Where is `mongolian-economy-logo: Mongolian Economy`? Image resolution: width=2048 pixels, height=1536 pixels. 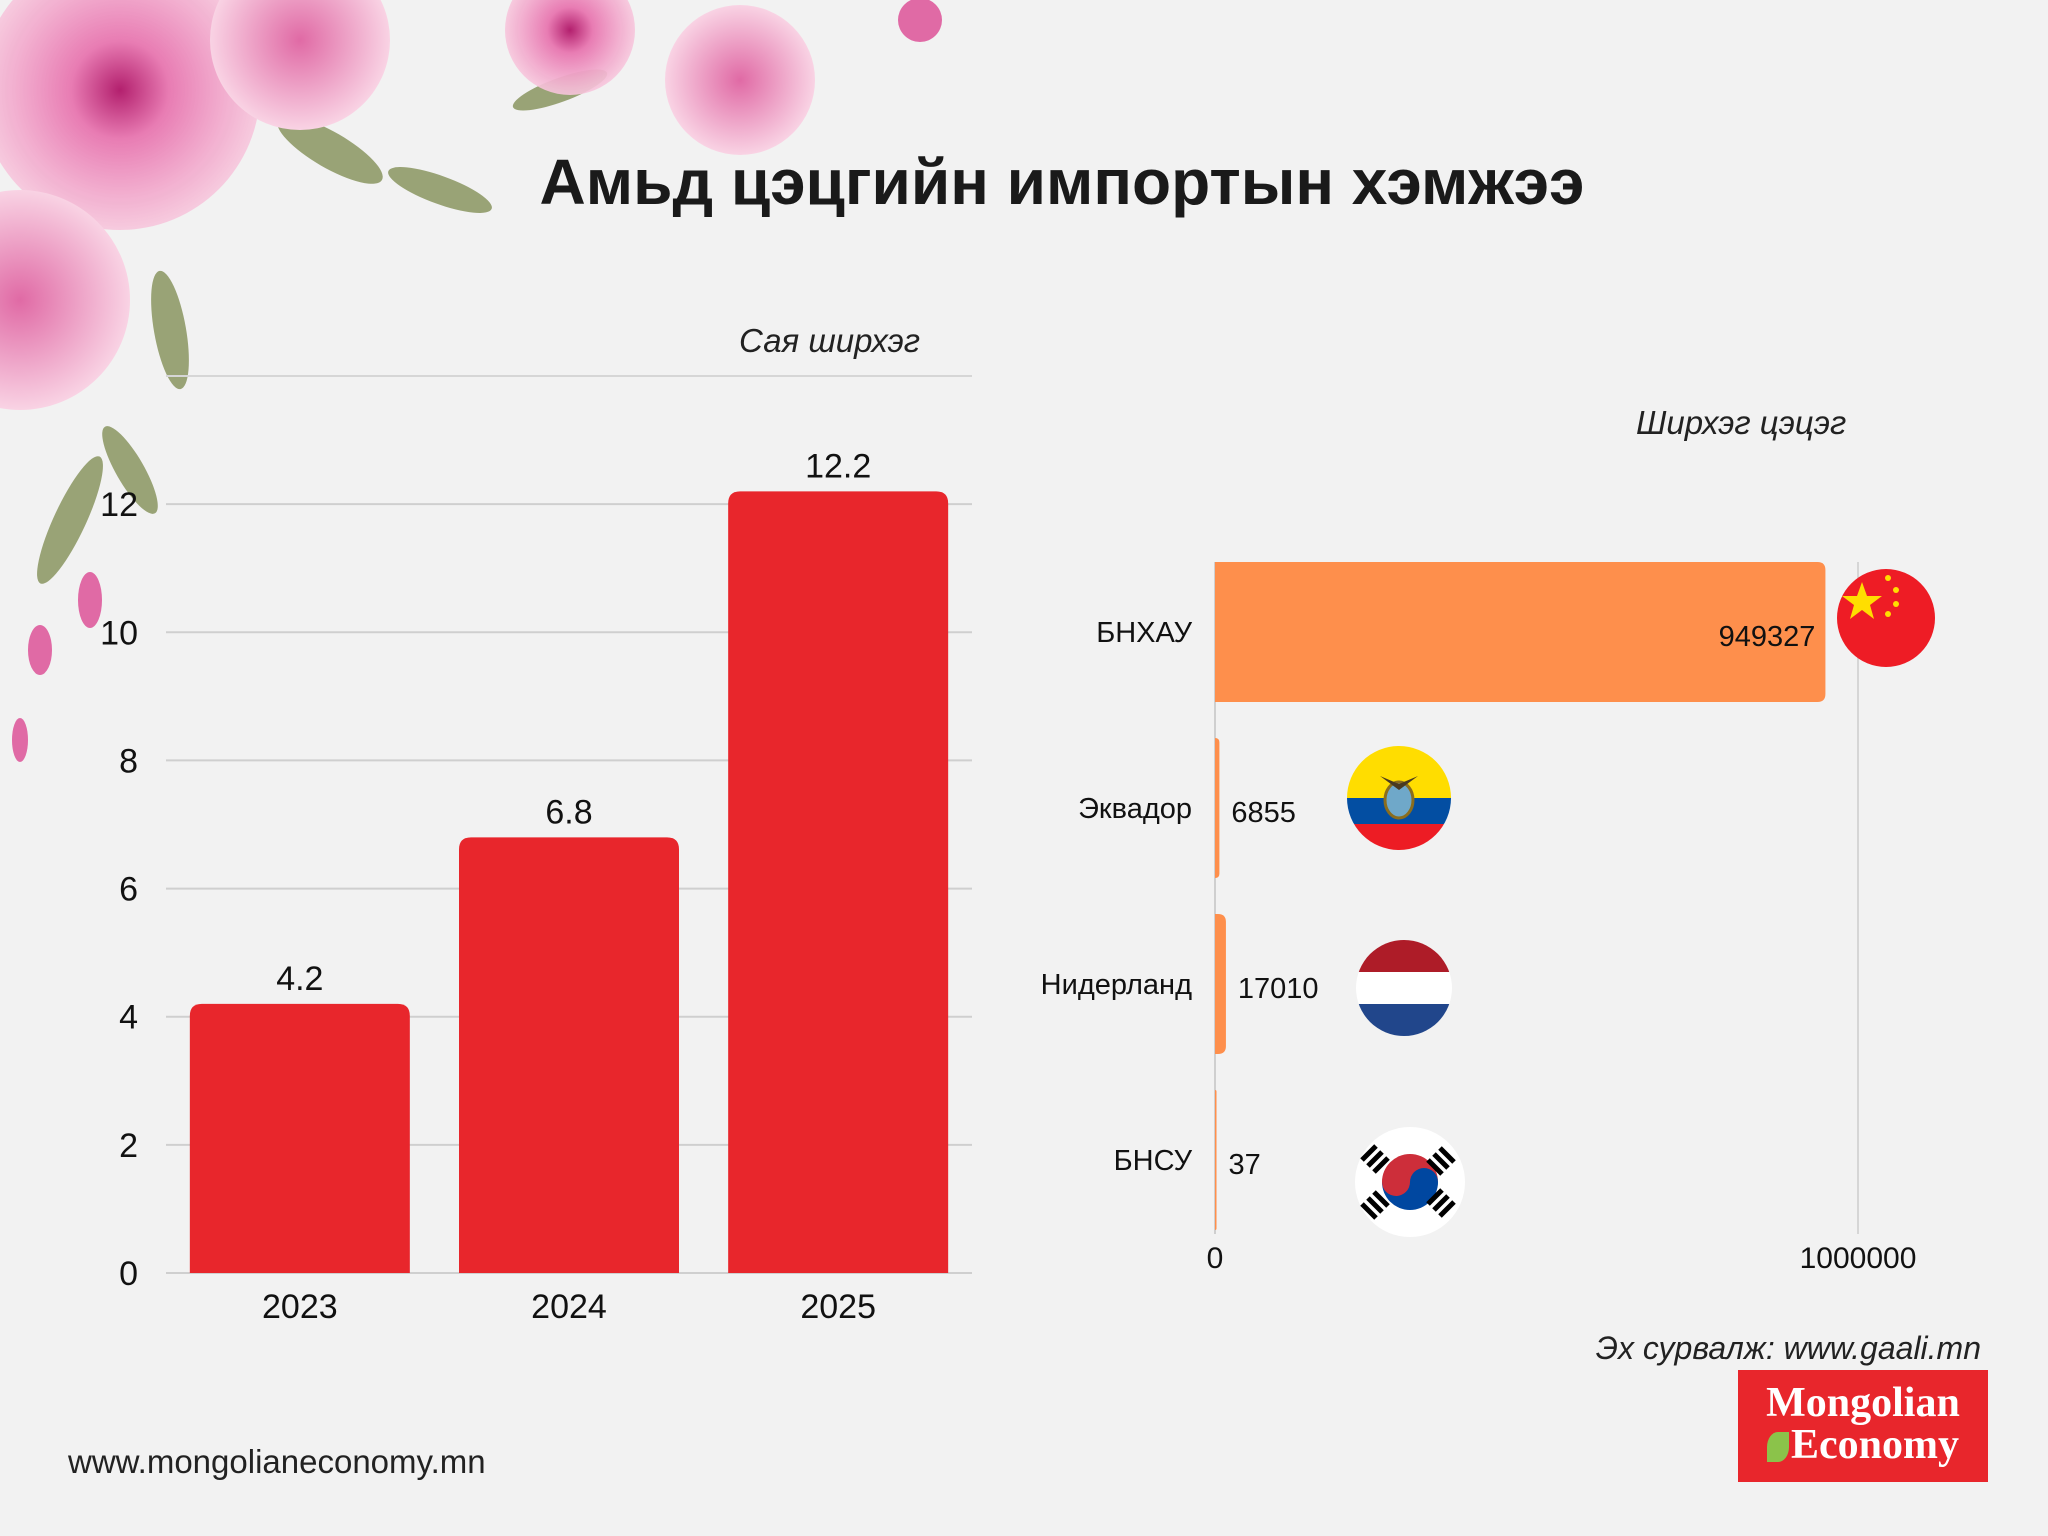
mongolian-economy-logo: Mongolian Economy is located at coordinates (1863, 1426).